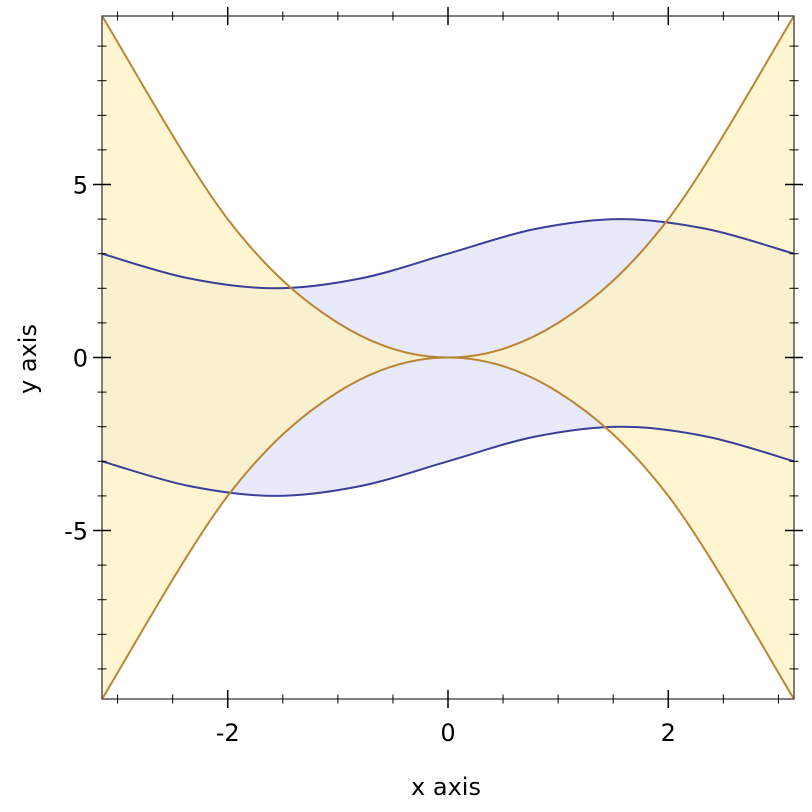  Describe the element at coordinates (228, 733) in the screenshot. I see `x-tick-label: -2` at that location.